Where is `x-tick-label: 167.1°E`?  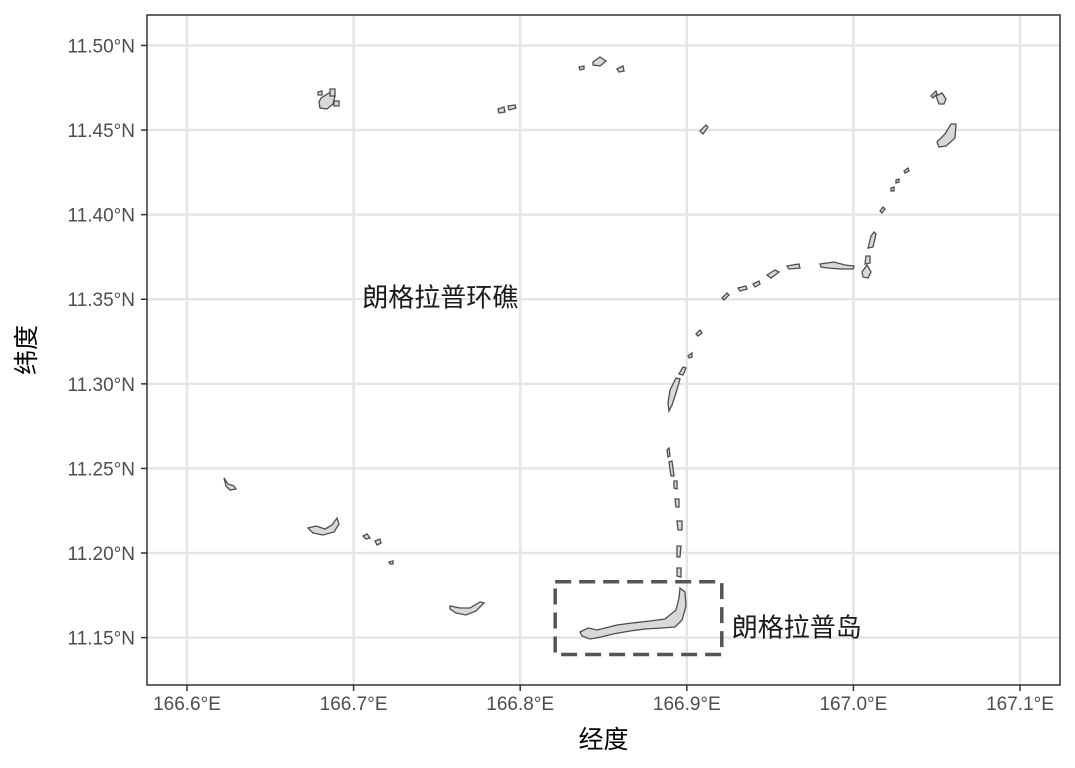
x-tick-label: 167.1°E is located at coordinates (1020, 704).